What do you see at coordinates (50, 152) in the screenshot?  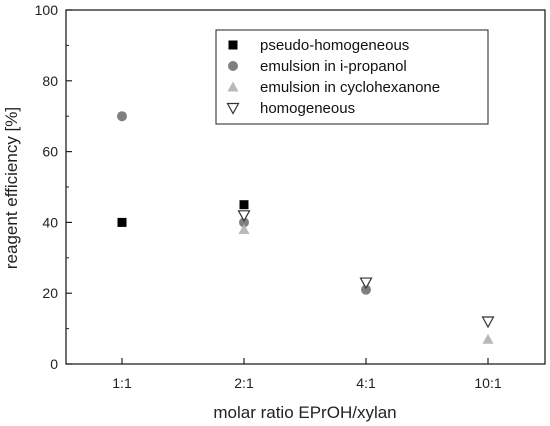 I see `y-tick-label: 60` at bounding box center [50, 152].